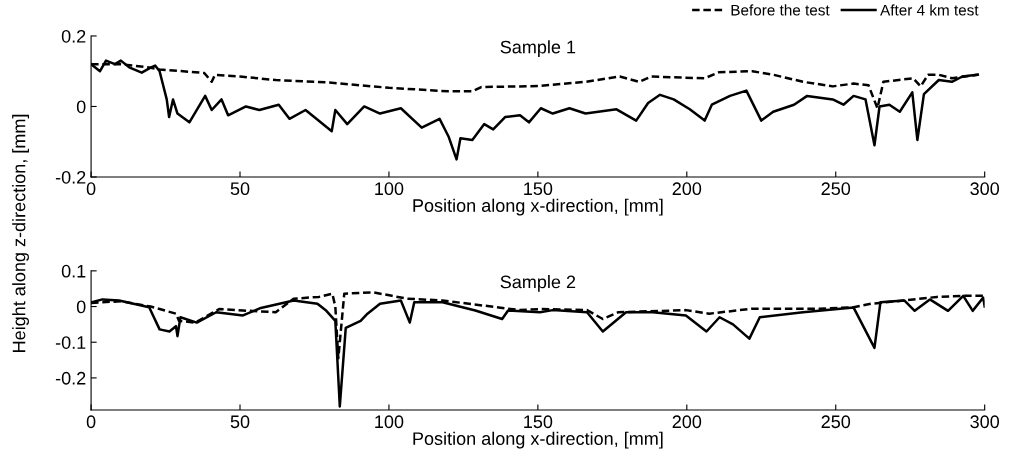 The image size is (1012, 467). I want to click on chart-title: Sample 1, so click(538, 49).